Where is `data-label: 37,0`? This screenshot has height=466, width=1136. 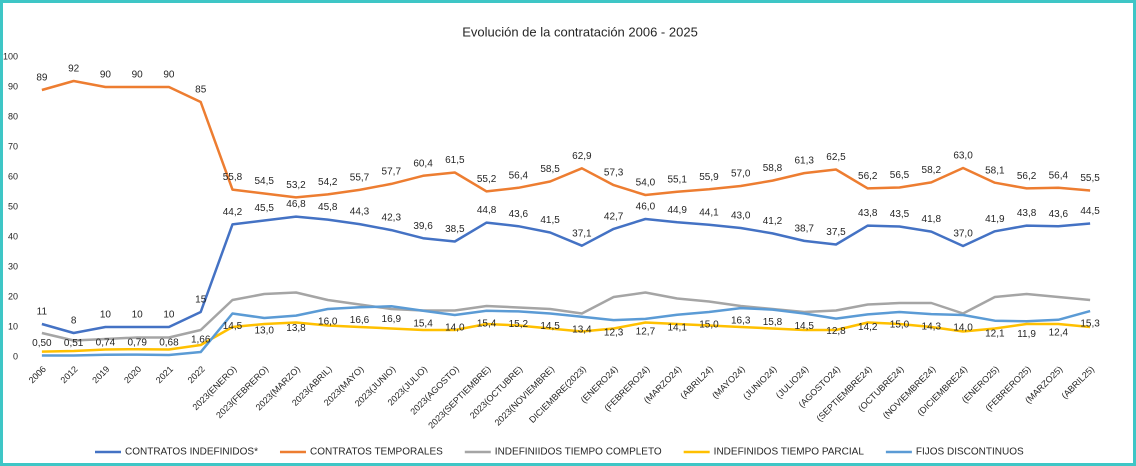 data-label: 37,0 is located at coordinates (963, 234).